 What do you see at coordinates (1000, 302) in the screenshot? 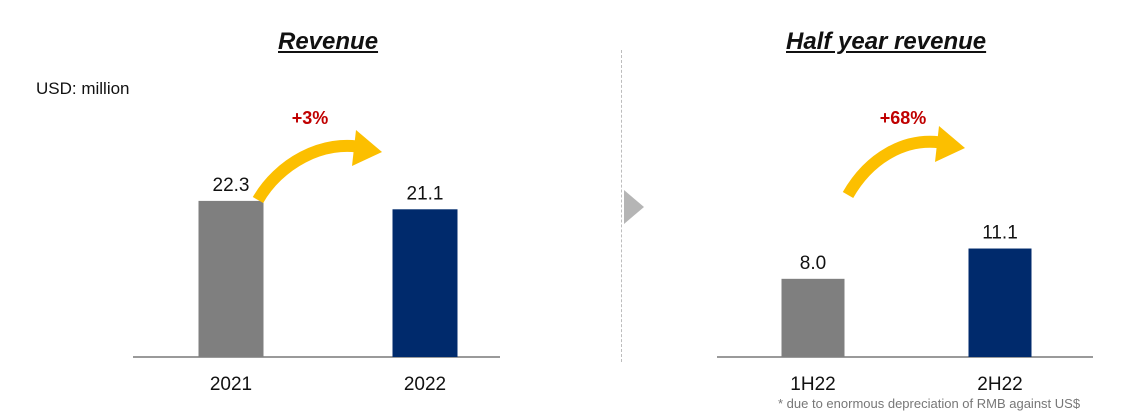
I see `bar-2H22` at bounding box center [1000, 302].